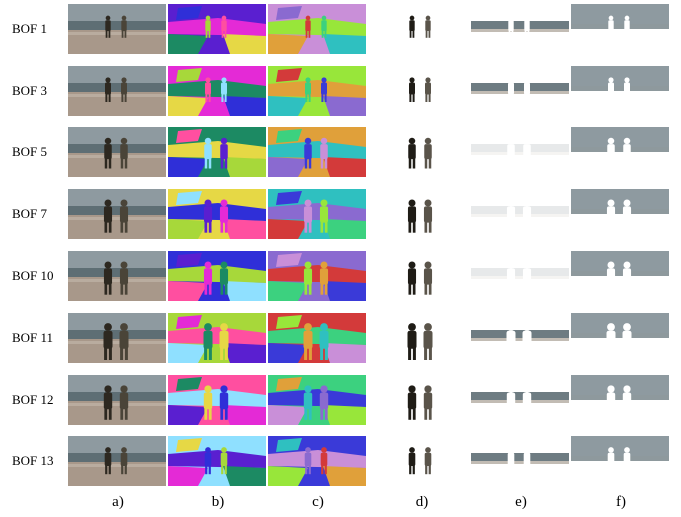 The height and width of the screenshot is (517, 681). Describe the element at coordinates (30, 151) in the screenshot. I see `row-label-3: BOF 5` at that location.